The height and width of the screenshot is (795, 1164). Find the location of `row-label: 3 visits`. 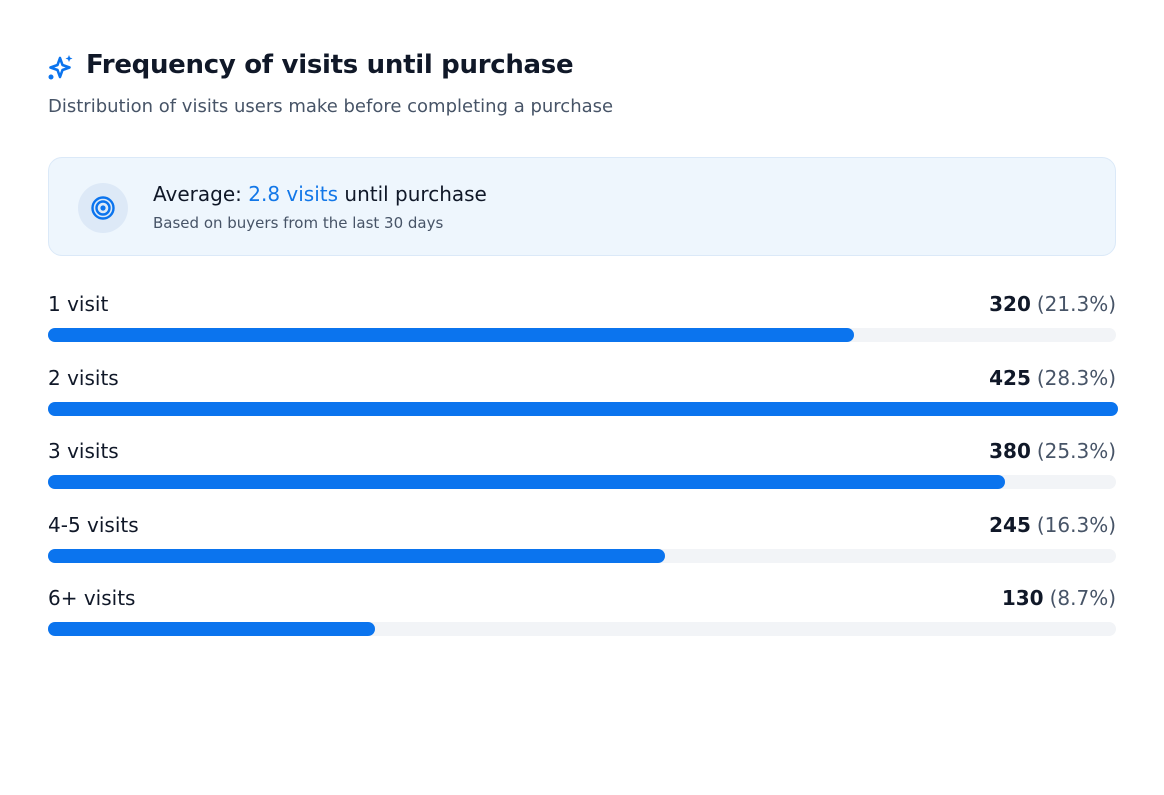

row-label: 3 visits is located at coordinates (83, 451).